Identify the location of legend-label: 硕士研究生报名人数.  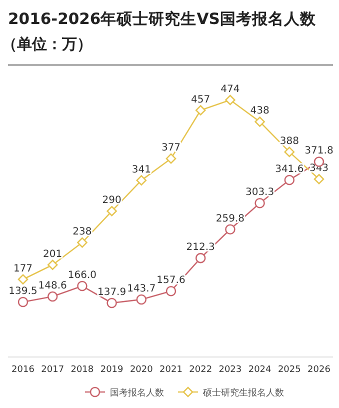
(243, 393).